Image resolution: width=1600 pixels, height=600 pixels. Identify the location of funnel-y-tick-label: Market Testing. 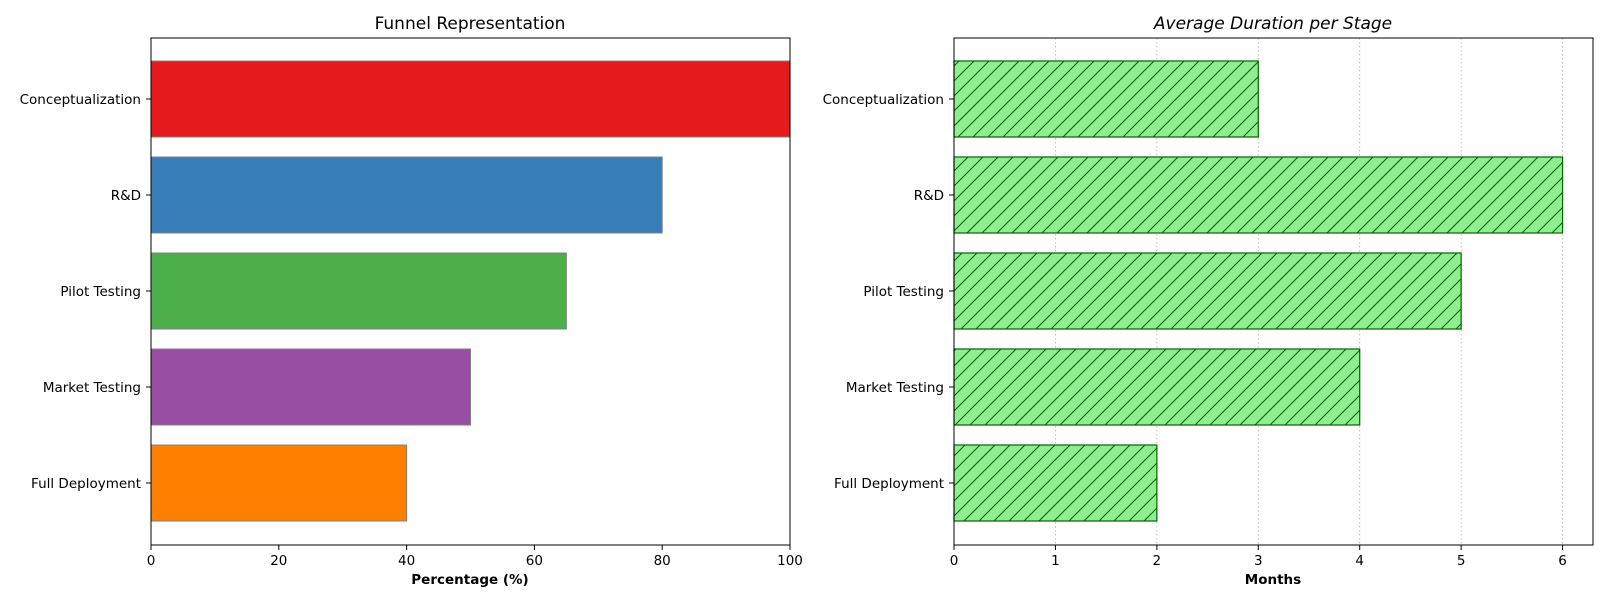
(92, 388).